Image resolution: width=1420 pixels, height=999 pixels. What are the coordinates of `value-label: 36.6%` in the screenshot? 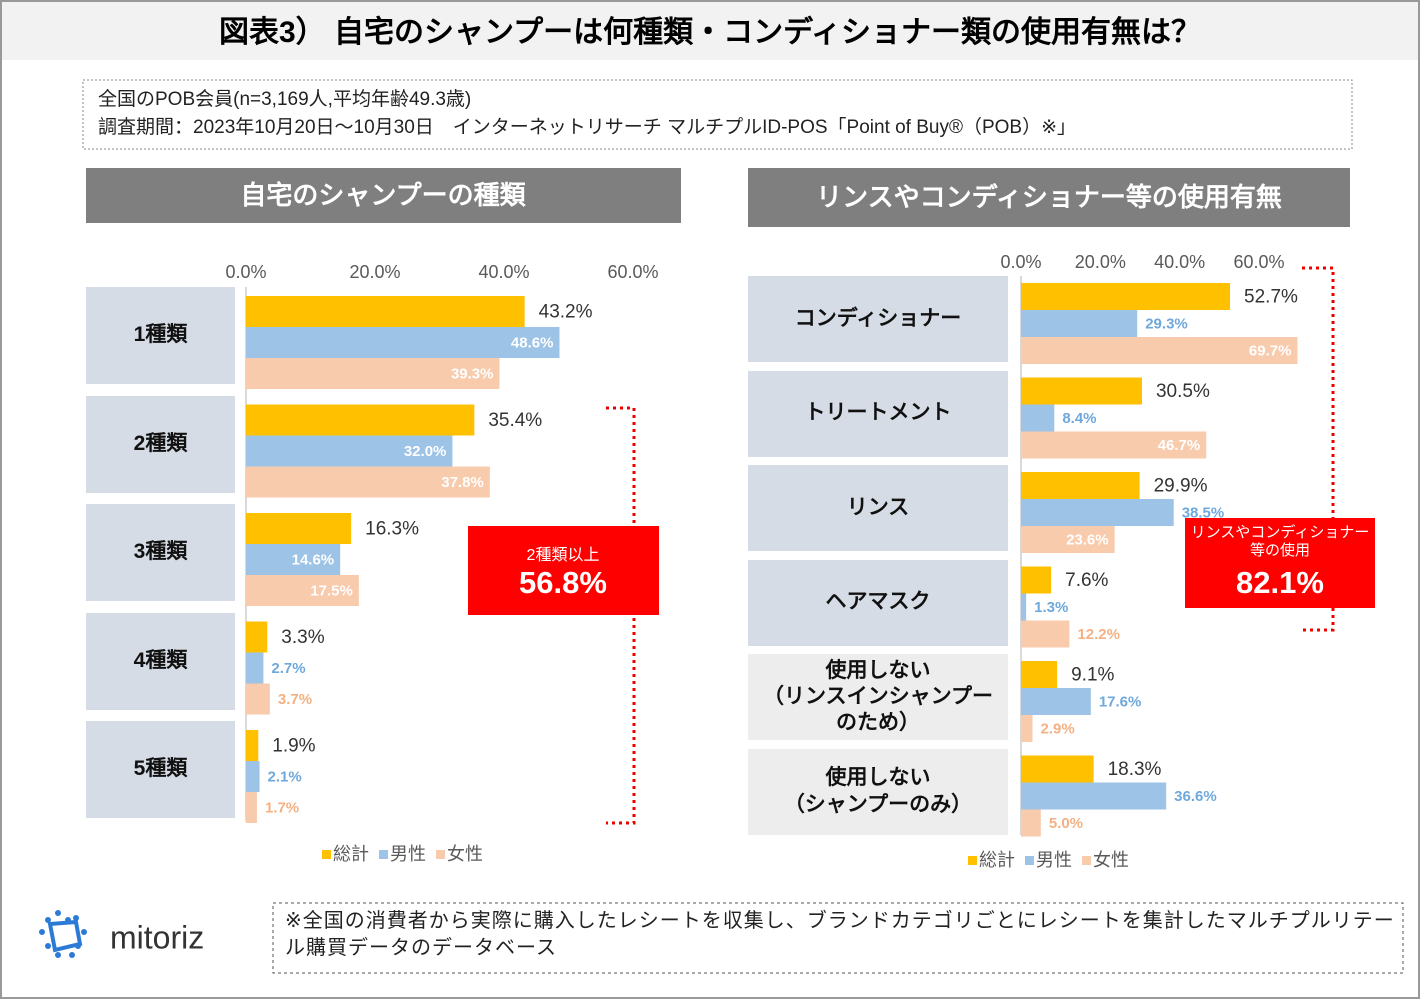 It's located at (1195, 796).